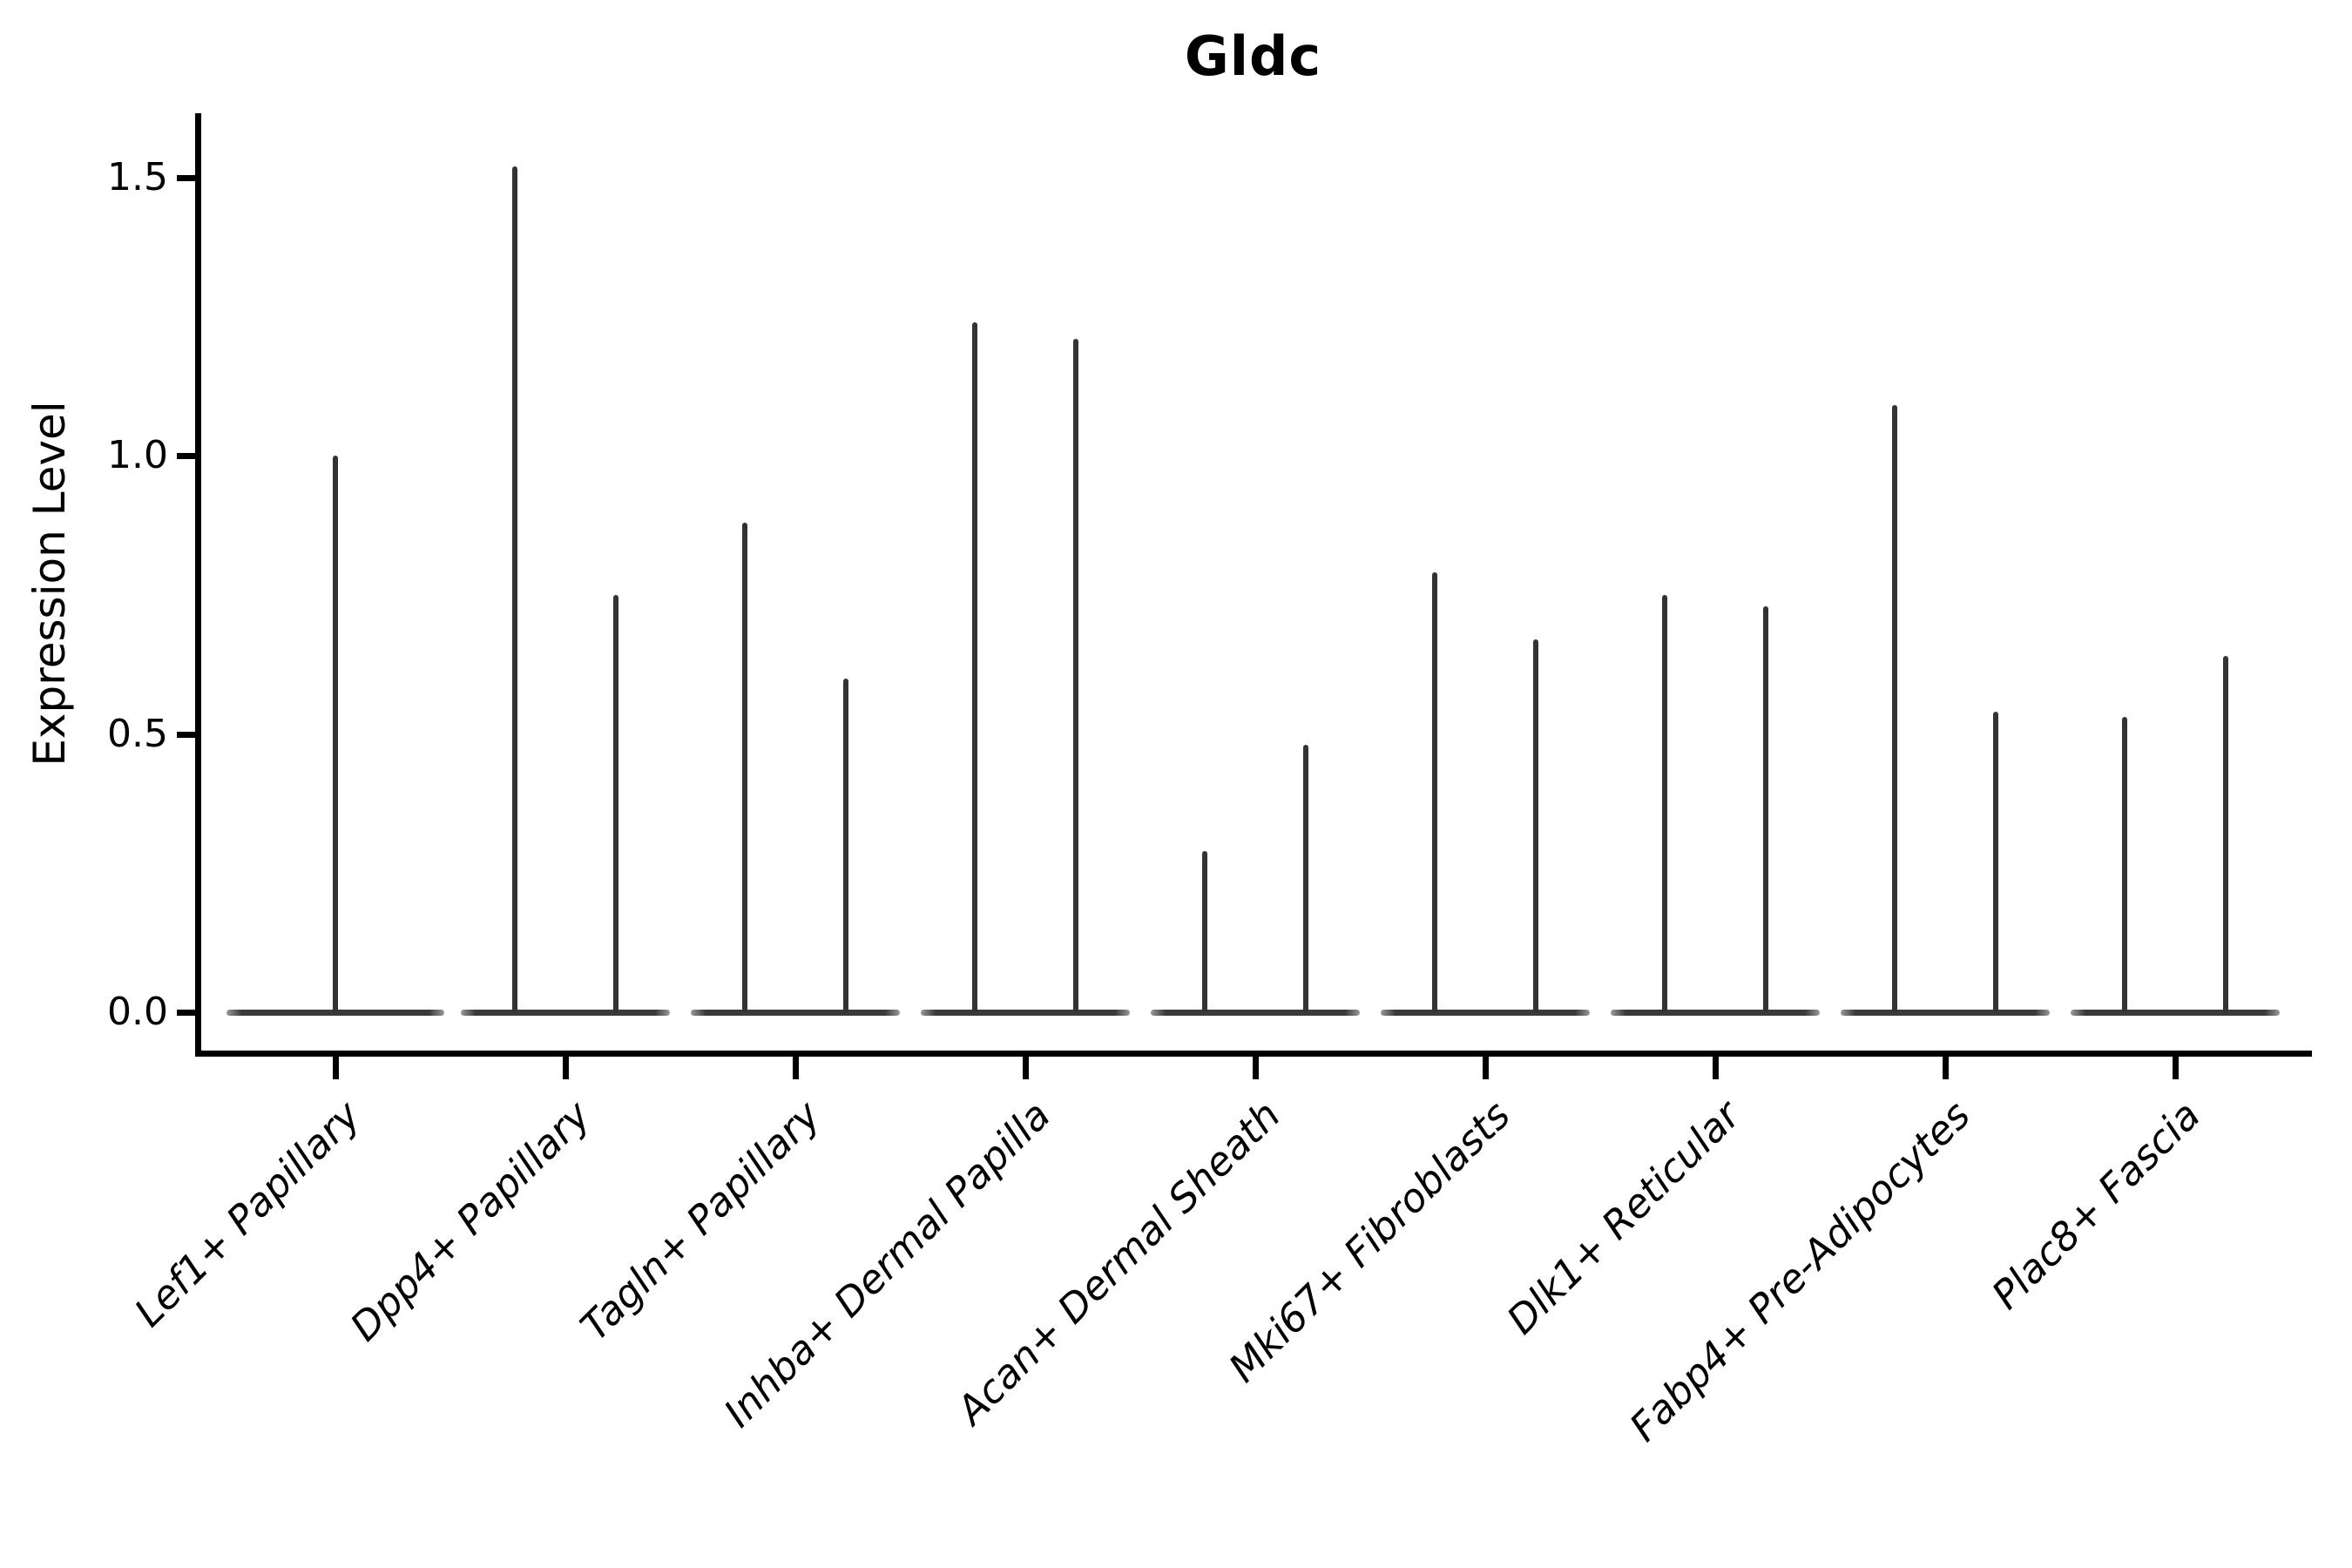 Image resolution: width=2352 pixels, height=1568 pixels. I want to click on x-tick-label: Dpp4+ Papillary, so click(470, 1221).